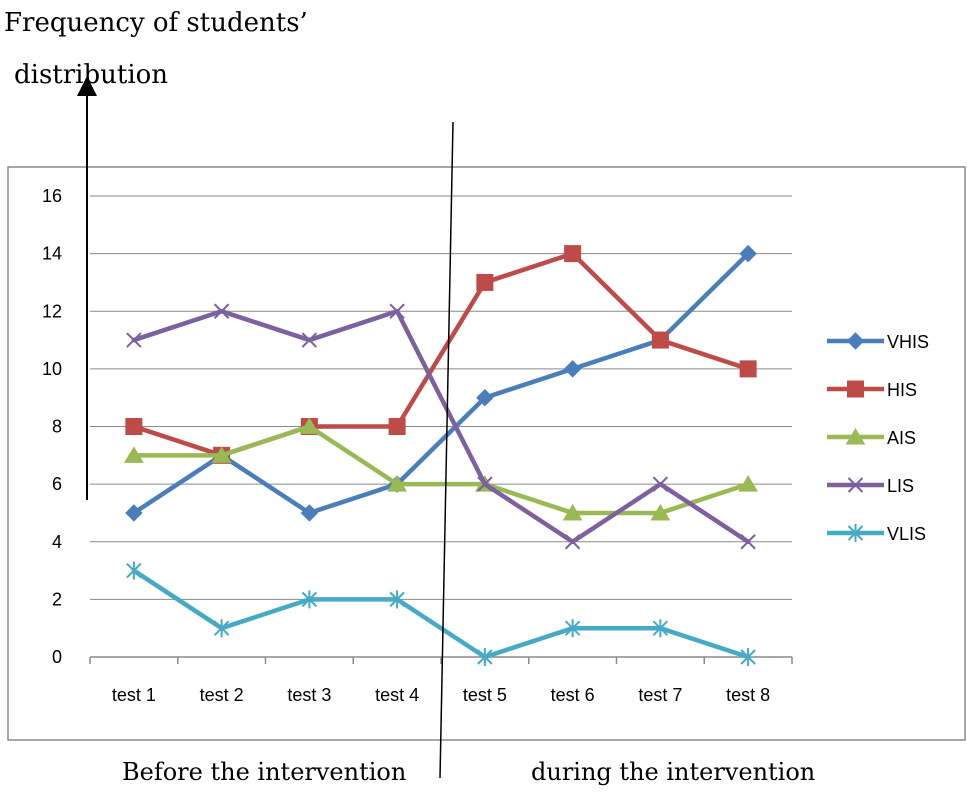 Image resolution: width=967 pixels, height=797 pixels. What do you see at coordinates (57, 599) in the screenshot?
I see `y-tick-label: 2` at bounding box center [57, 599].